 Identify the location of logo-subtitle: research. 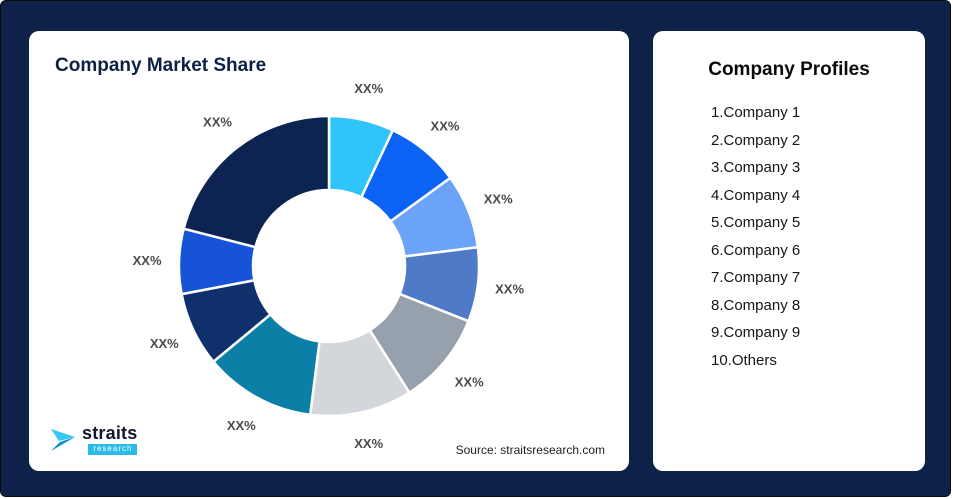
(113, 449).